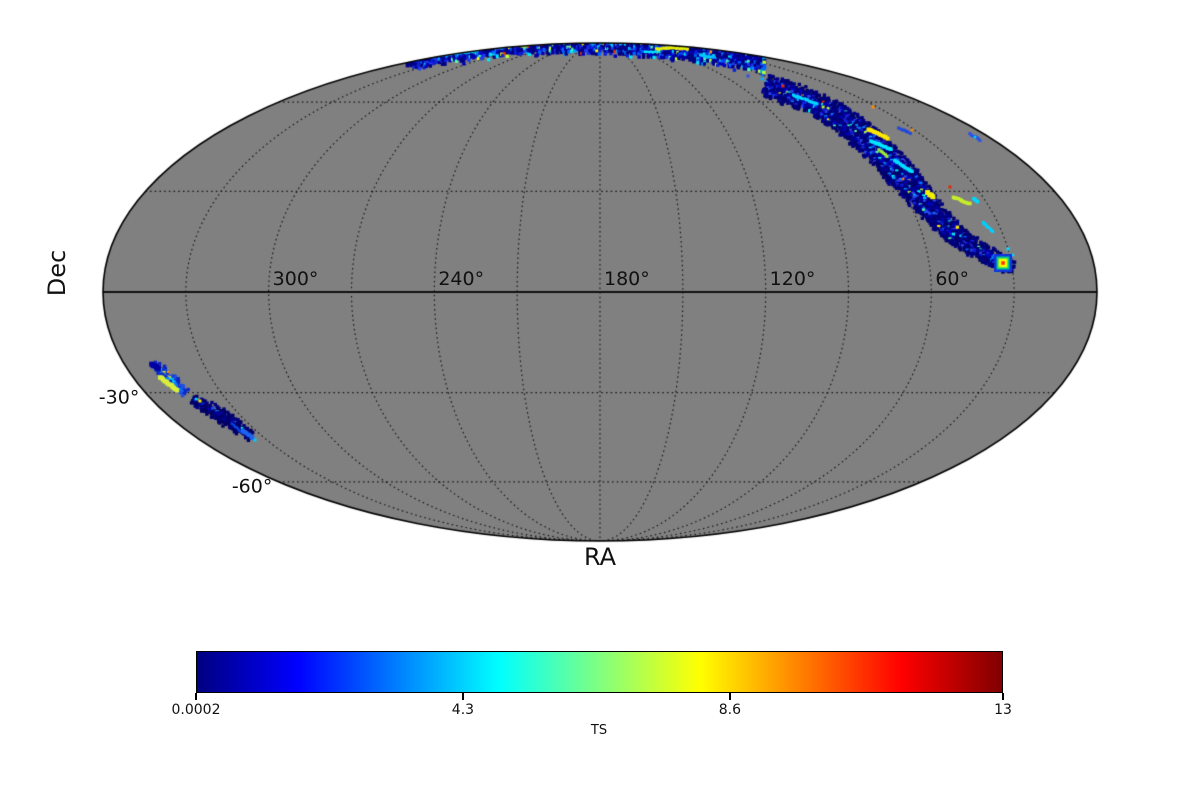 The width and height of the screenshot is (1200, 800). Describe the element at coordinates (57, 273) in the screenshot. I see `dec-axis-label: Dec` at that location.